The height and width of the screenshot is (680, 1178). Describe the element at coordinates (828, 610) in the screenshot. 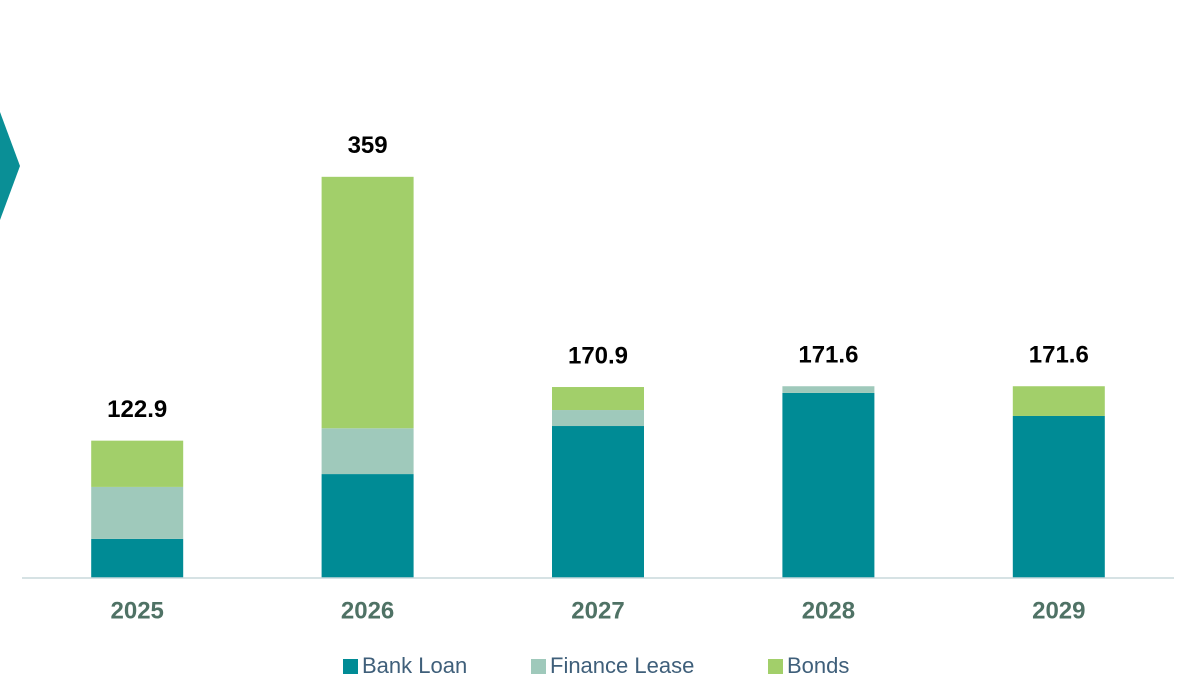

I see `x-tick-label: 2028` at that location.